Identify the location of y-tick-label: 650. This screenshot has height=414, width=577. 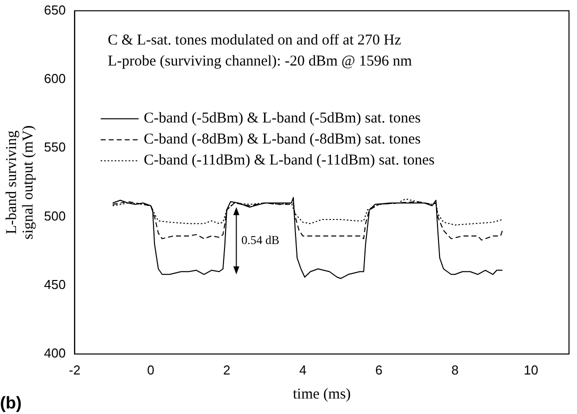
(55, 10).